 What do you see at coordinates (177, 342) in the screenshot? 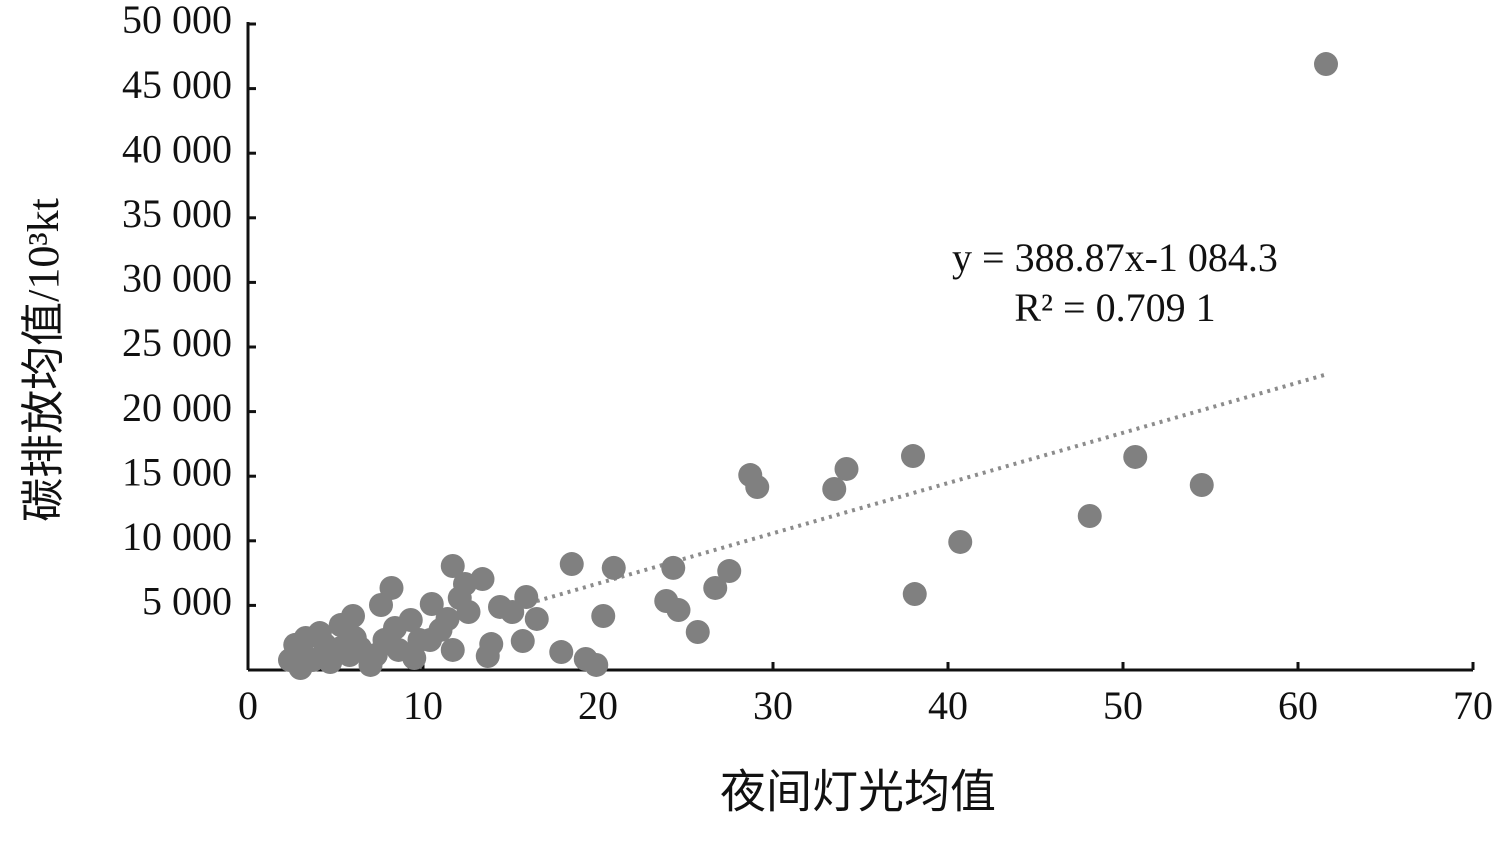
I see `y-tick-label: 25 000` at bounding box center [177, 342].